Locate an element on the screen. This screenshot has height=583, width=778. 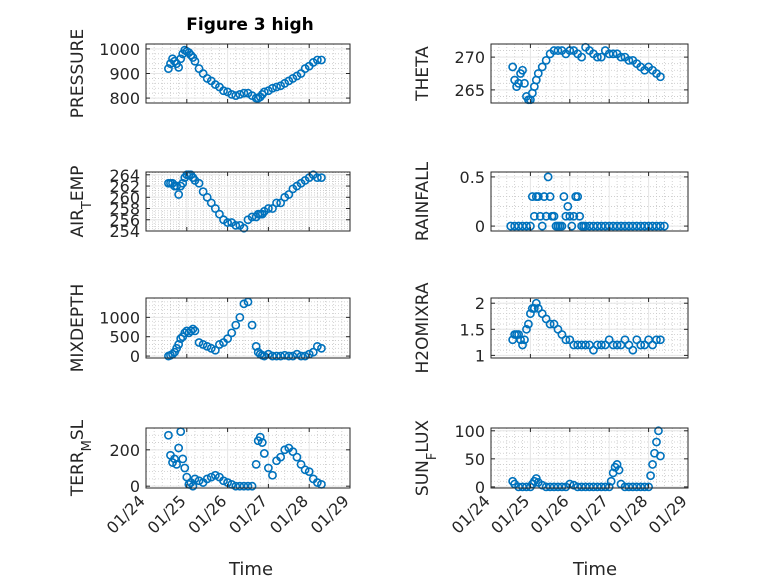
y-tick-label: 265 is located at coordinates (469, 90).